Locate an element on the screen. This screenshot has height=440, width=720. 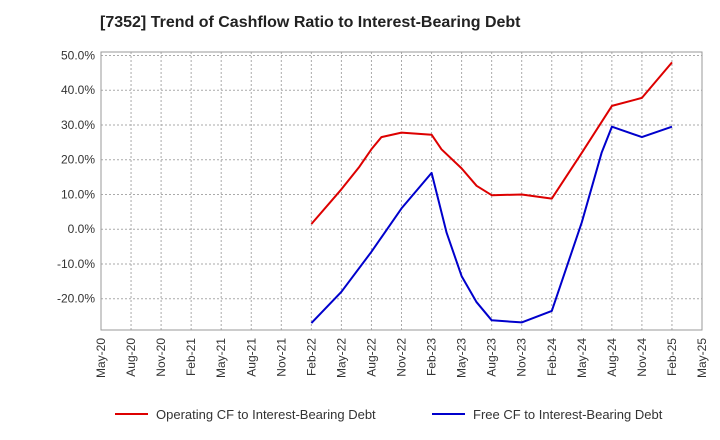
y-tick-label: 10.0% is located at coordinates (78, 194).